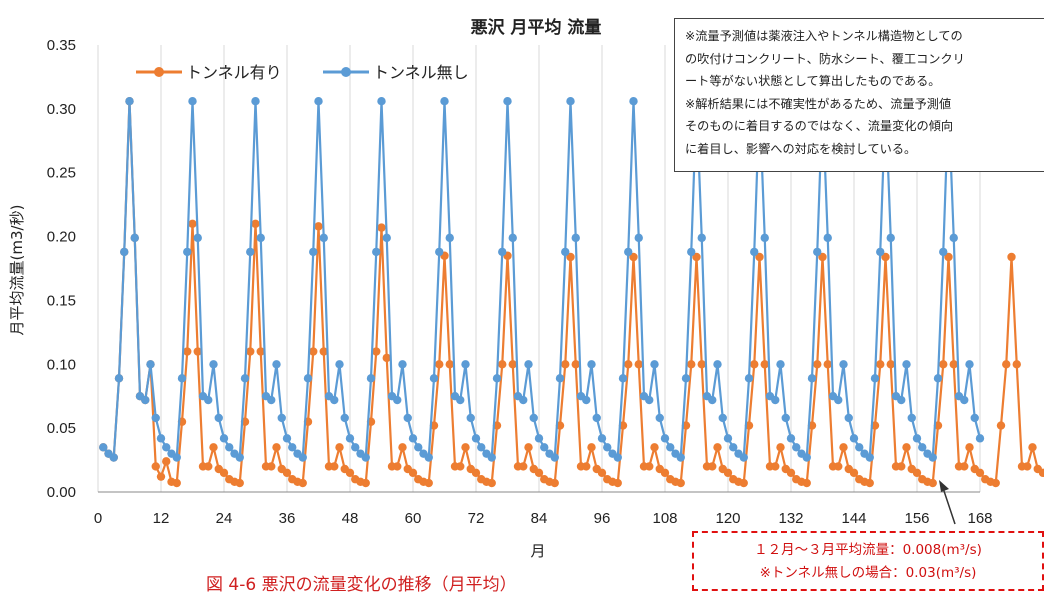 This screenshot has width=1044, height=595. What do you see at coordinates (61, 492) in the screenshot?
I see `y-tick-label: 0.00` at bounding box center [61, 492].